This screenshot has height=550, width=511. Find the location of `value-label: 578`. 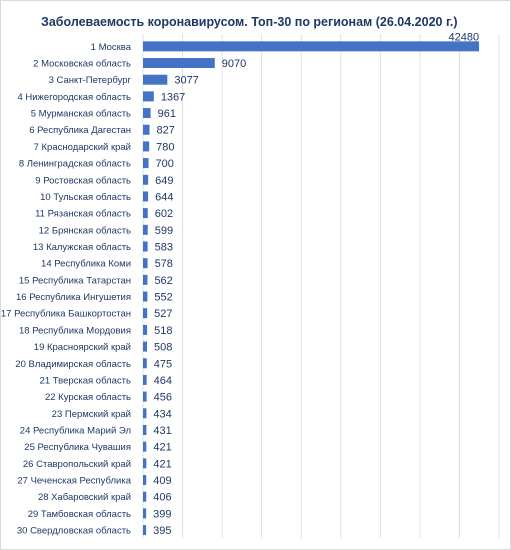

value-label: 578 is located at coordinates (164, 264).